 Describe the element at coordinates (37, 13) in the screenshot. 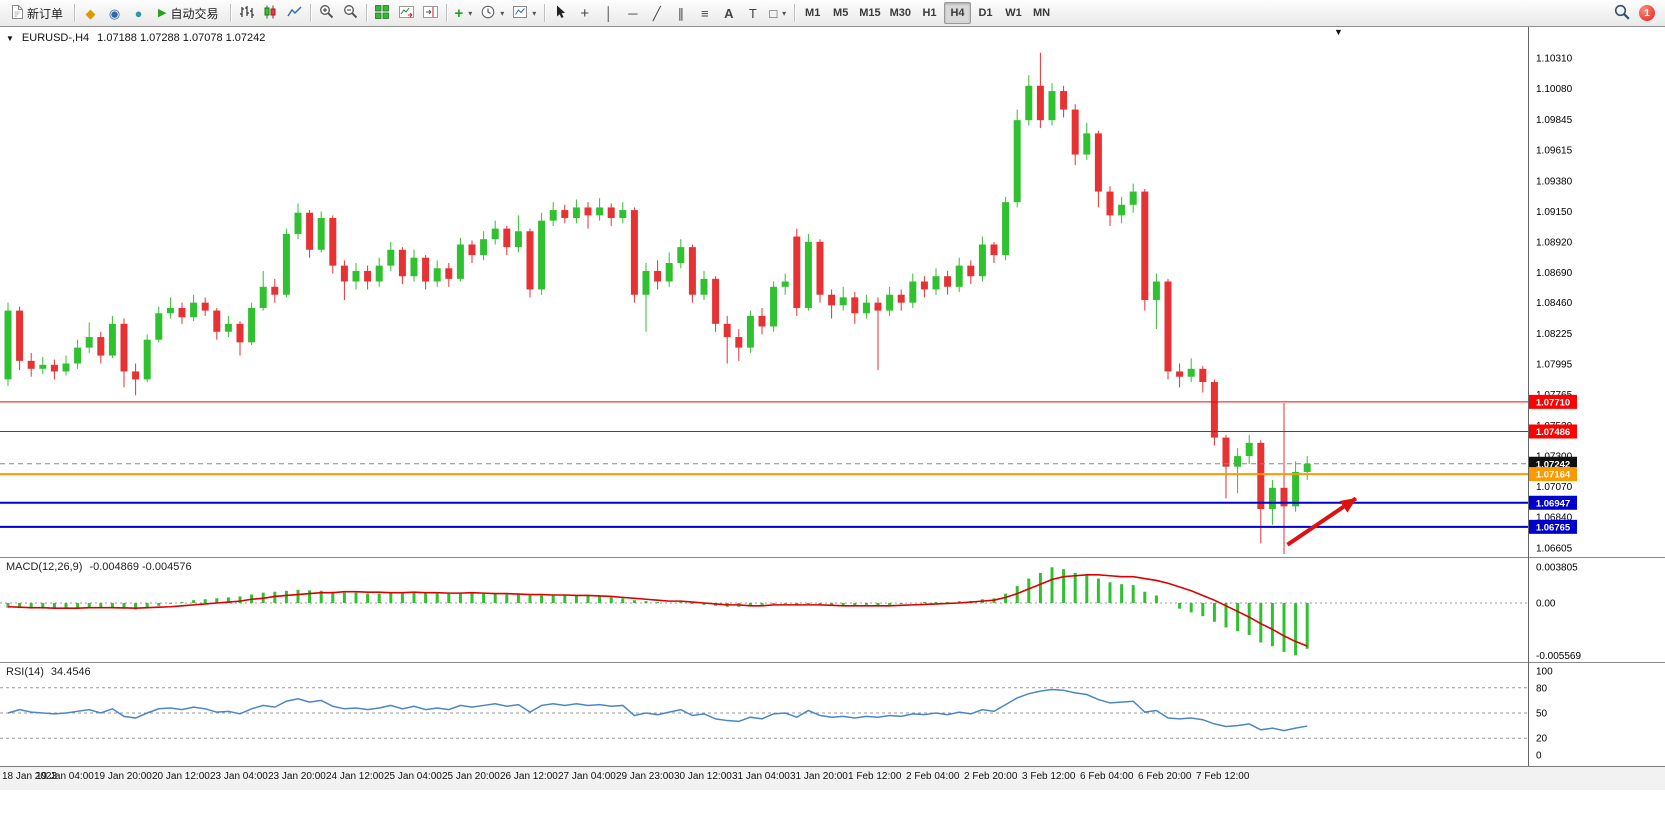

I see `new-order-button: 新订单` at that location.